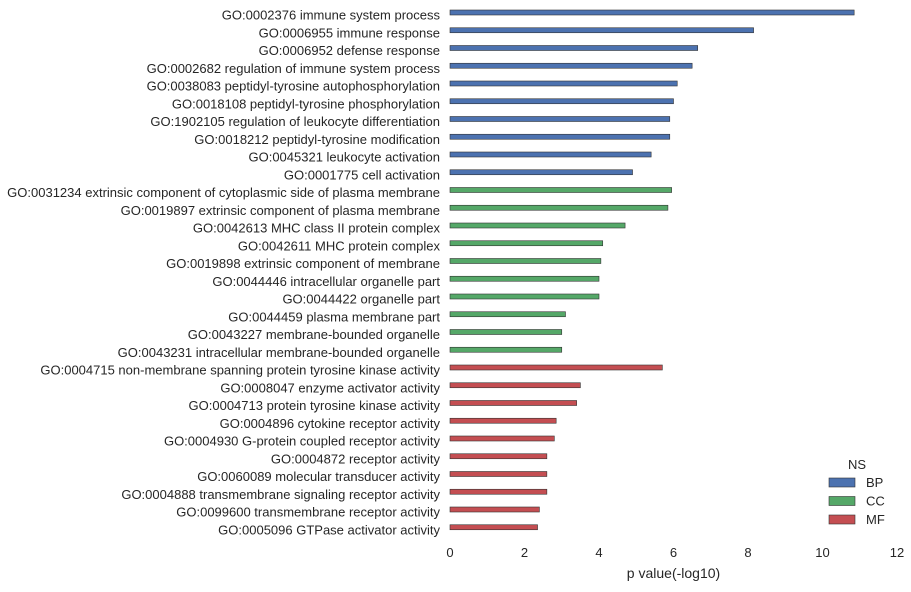  Describe the element at coordinates (339, 245) in the screenshot. I see `category-label: GO:0042611 MHC protein complex` at that location.